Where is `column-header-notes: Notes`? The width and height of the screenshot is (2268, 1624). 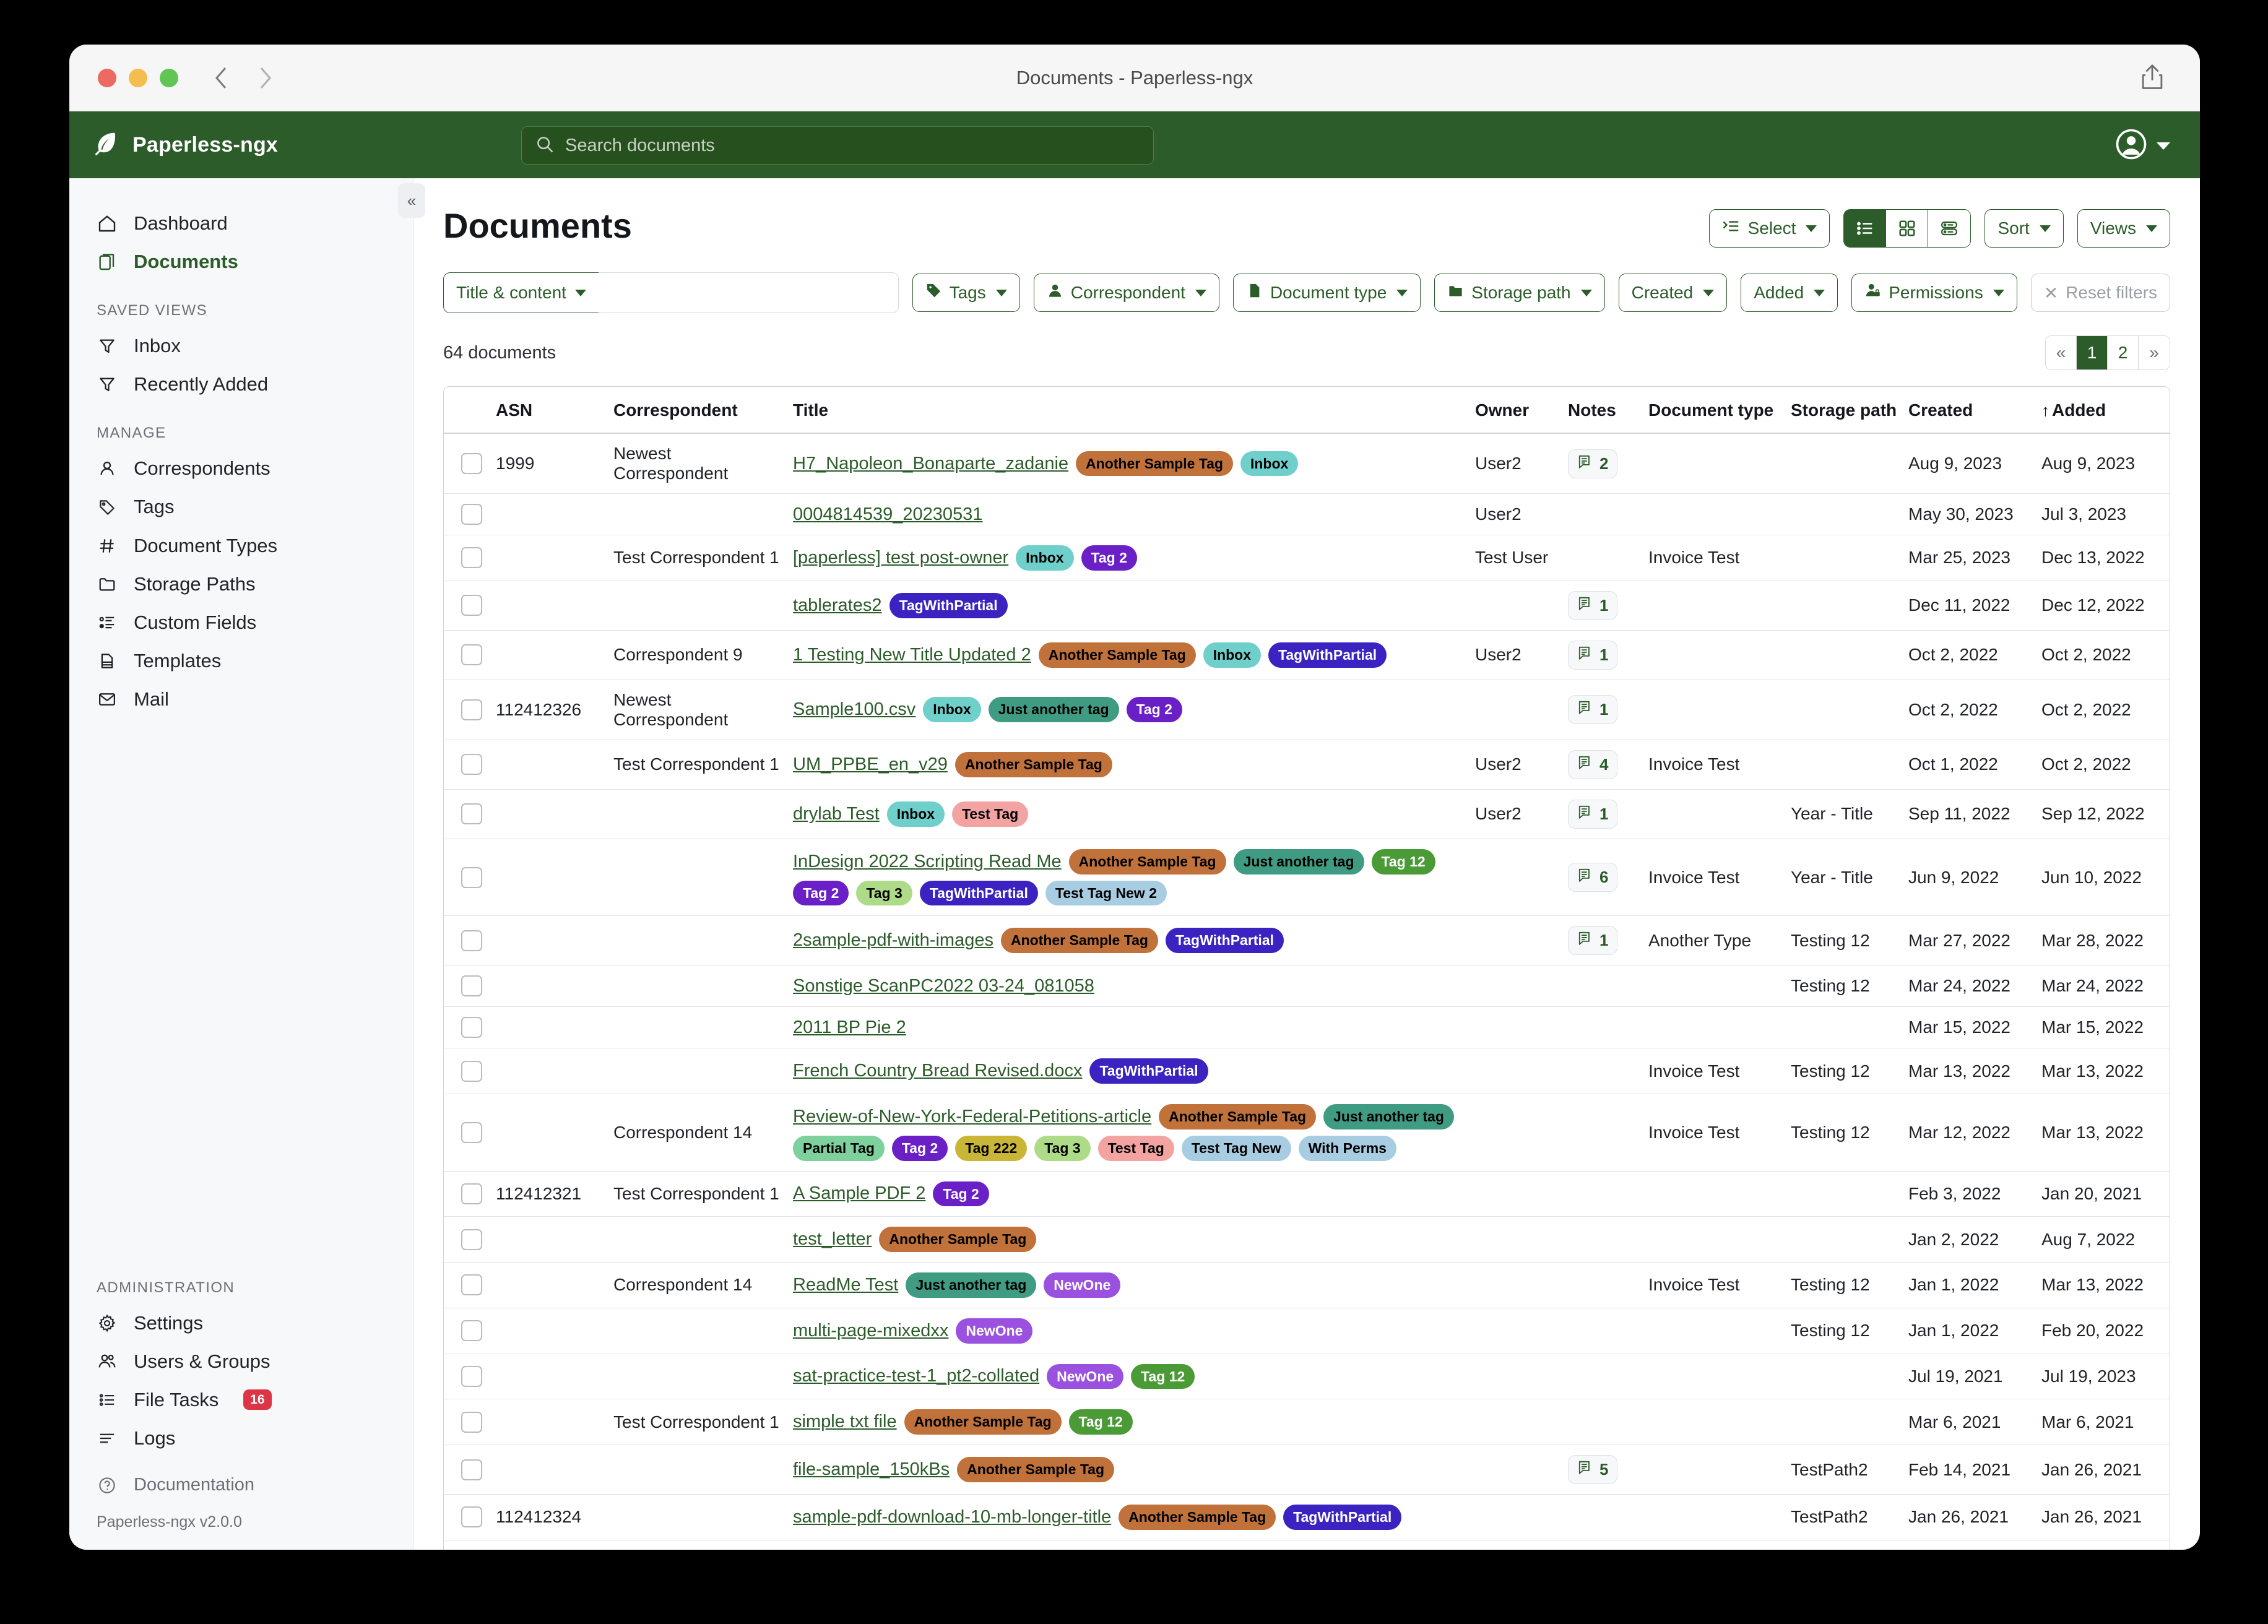 column-header-notes: Notes is located at coordinates (1603, 410).